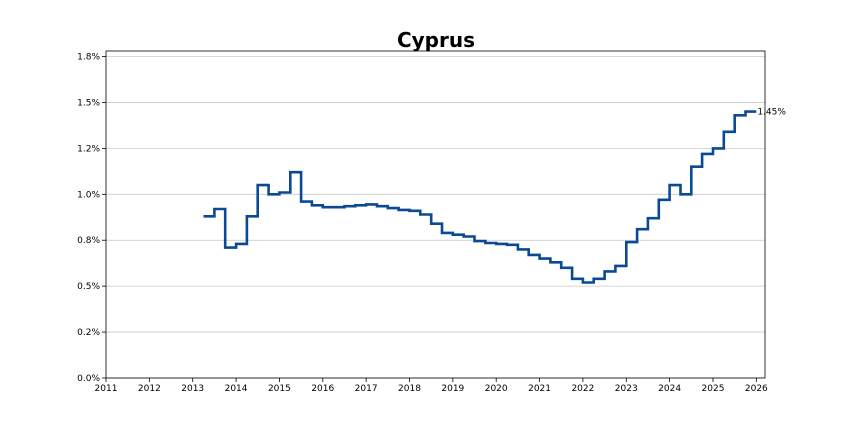 The width and height of the screenshot is (850, 425). Describe the element at coordinates (436, 40) in the screenshot. I see `chart-title: Cyprus` at that location.